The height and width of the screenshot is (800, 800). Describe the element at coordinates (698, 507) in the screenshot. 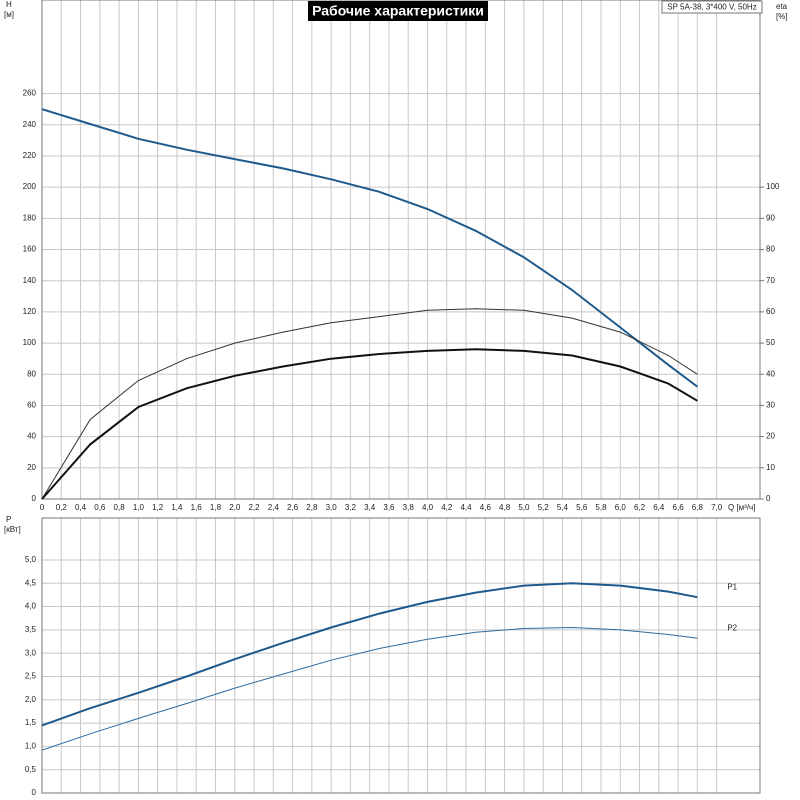

I see `x-tick-label: 6,8` at that location.